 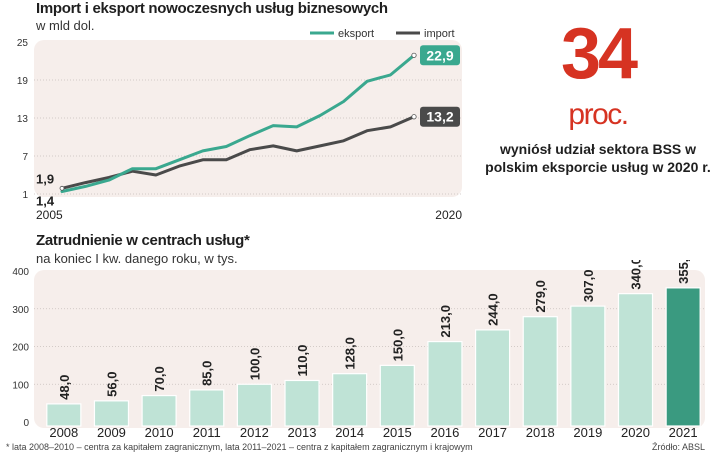 What do you see at coordinates (143, 240) in the screenshot?
I see `bar-chart-title: Zatrudnienie w centrach usług*` at bounding box center [143, 240].